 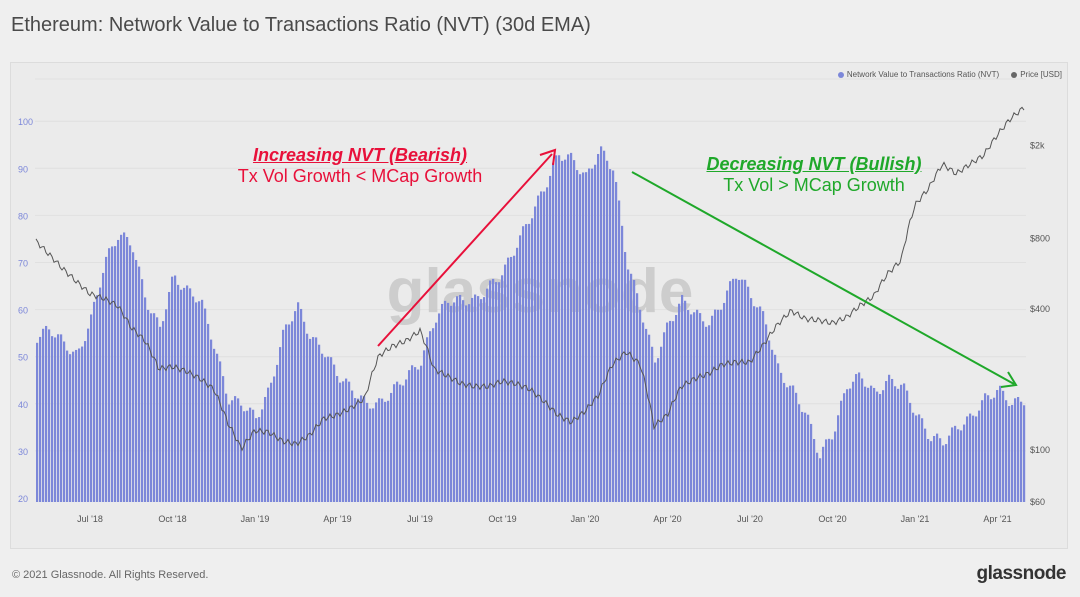 What do you see at coordinates (255, 519) in the screenshot?
I see `x-tick-label: Jan '19` at bounding box center [255, 519].